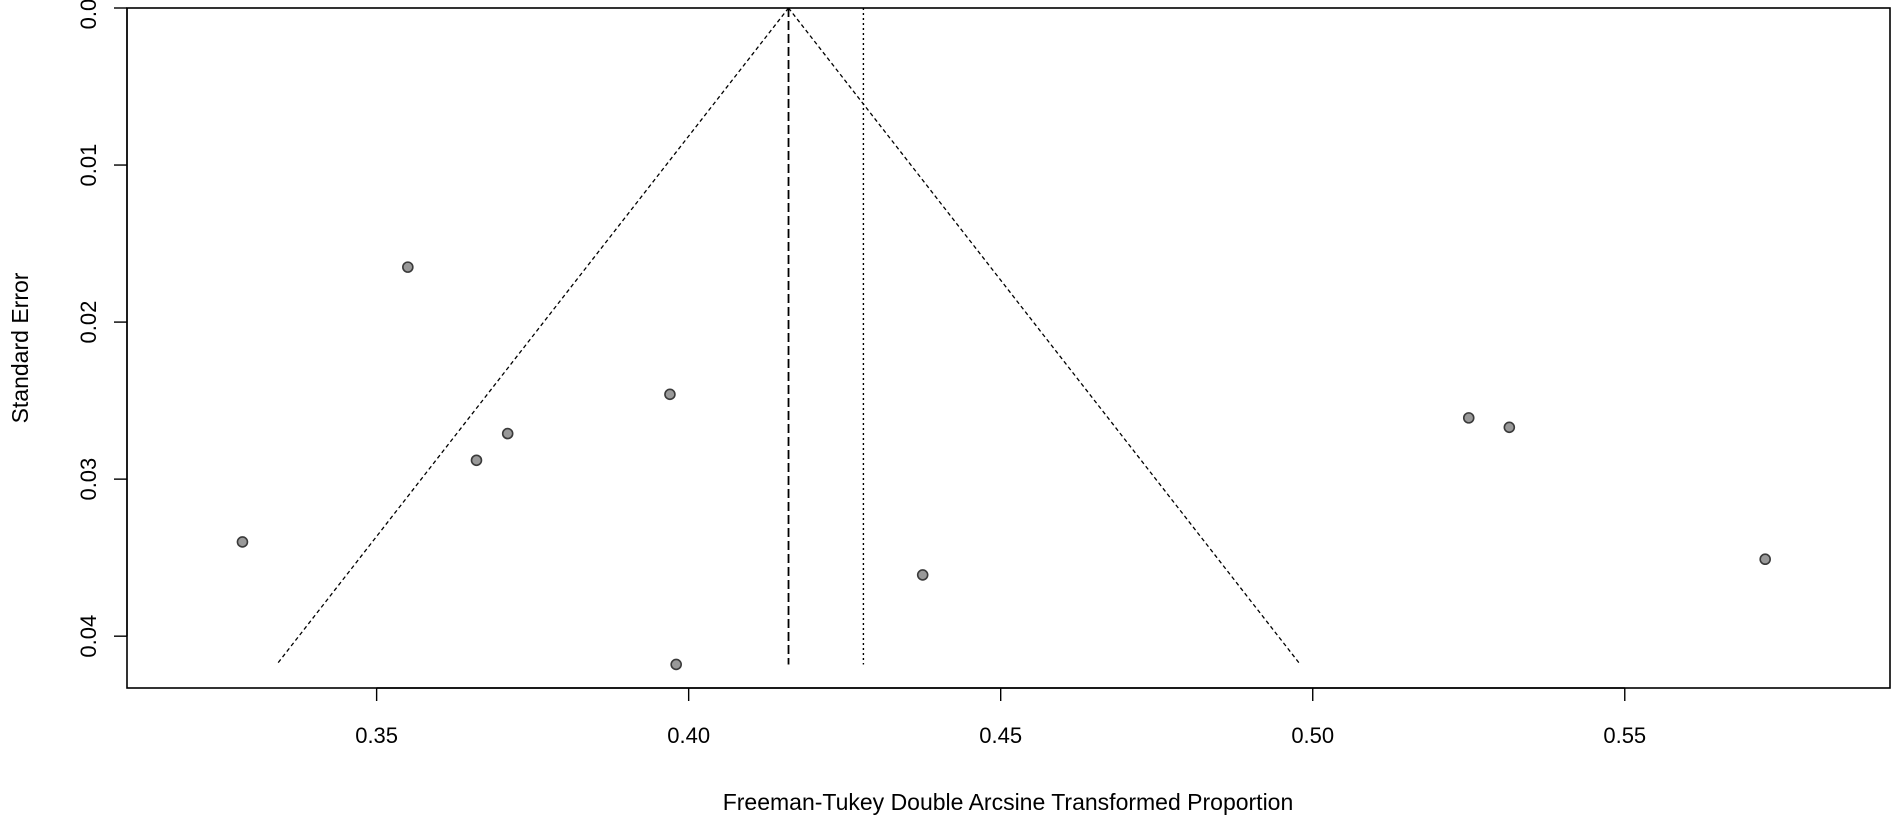 This screenshot has width=1902, height=823. What do you see at coordinates (88, 165) in the screenshot?
I see `y-tick-label: 0.01` at bounding box center [88, 165].